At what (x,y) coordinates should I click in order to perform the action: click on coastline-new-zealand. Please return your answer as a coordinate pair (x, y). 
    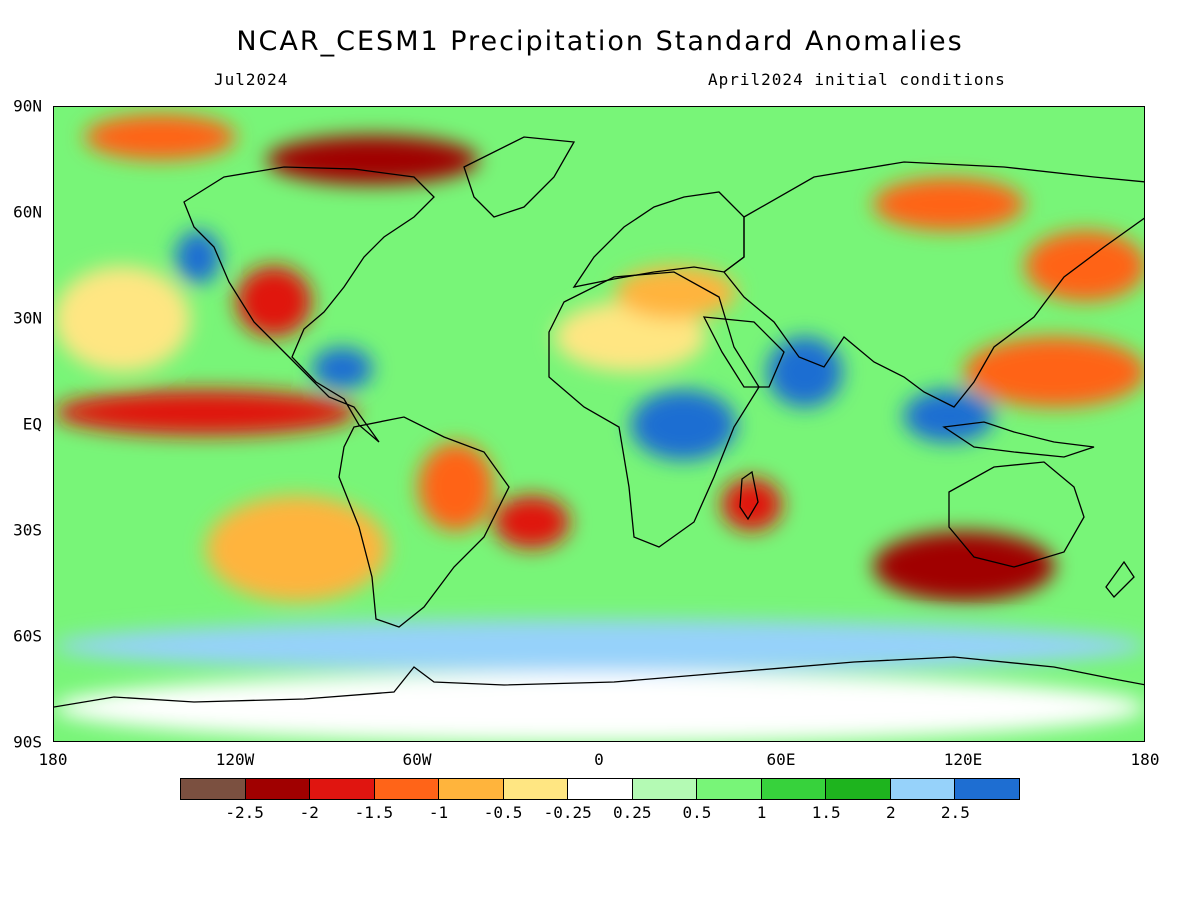
    Looking at the image, I should click on (1120, 579).